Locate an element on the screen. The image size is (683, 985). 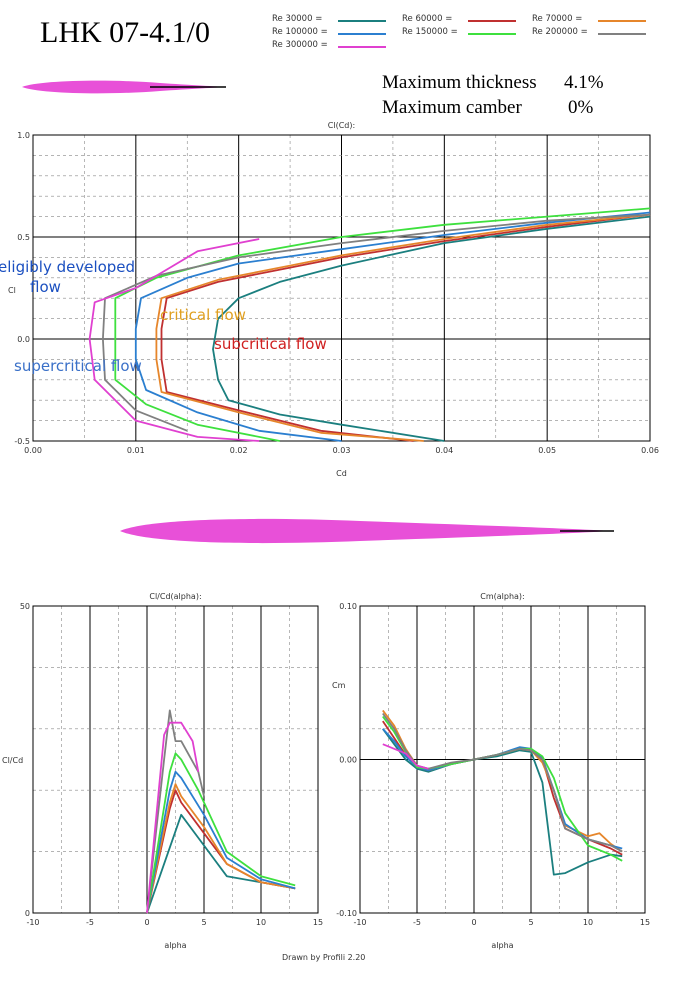
y-tick-label: 50 is located at coordinates (25, 606).